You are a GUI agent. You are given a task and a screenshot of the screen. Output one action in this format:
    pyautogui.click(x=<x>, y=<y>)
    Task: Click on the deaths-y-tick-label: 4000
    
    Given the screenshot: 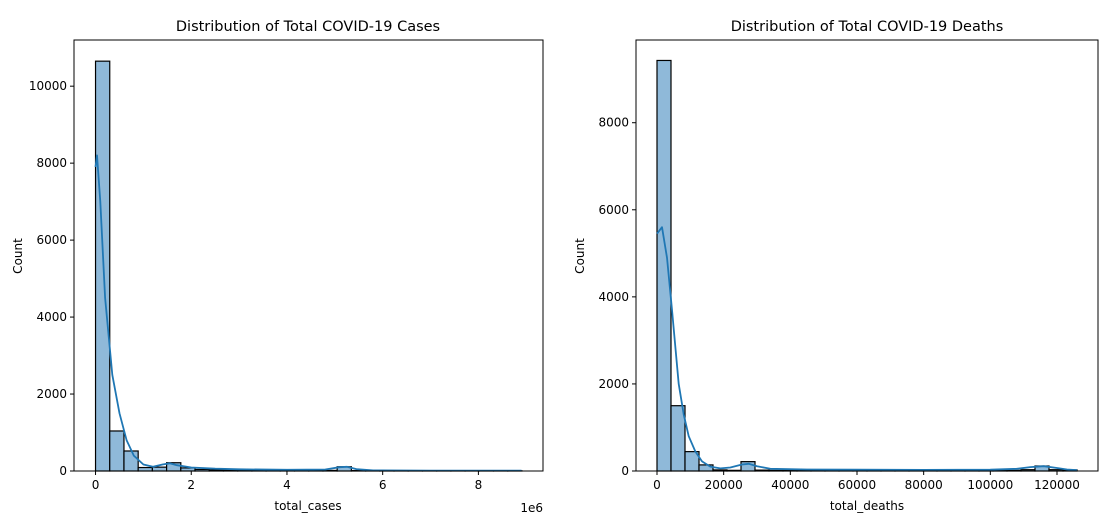 What is the action you would take?
    pyautogui.click(x=613, y=297)
    